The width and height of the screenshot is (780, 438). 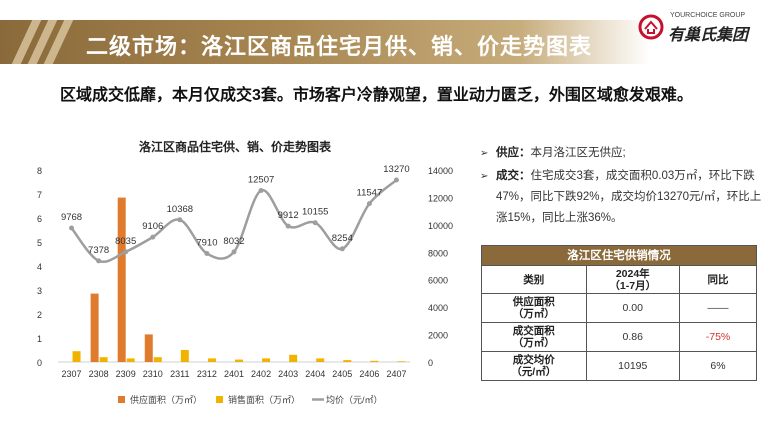 What do you see at coordinates (234, 374) in the screenshot?
I see `x-tick-label: 2401` at bounding box center [234, 374].